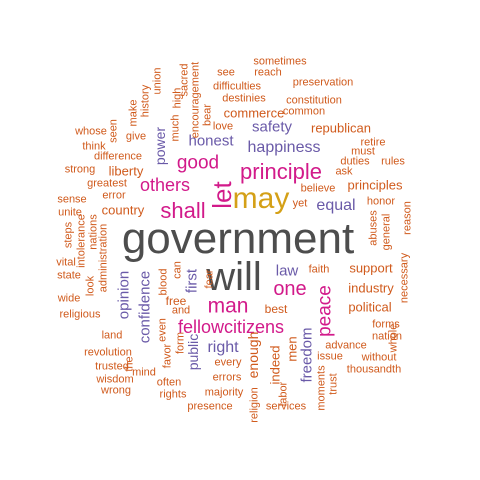 Image resolution: width=480 pixels, height=480 pixels. What do you see at coordinates (107, 183) in the screenshot?
I see `word-greatest: greatest` at bounding box center [107, 183].